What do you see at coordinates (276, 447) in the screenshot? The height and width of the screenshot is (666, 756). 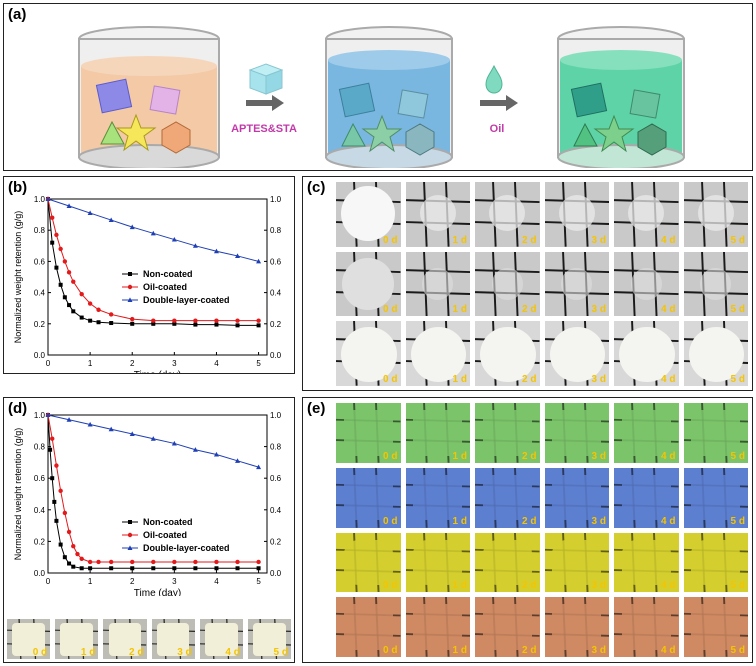 I see `y2-tick-label: 0.8` at bounding box center [276, 447].